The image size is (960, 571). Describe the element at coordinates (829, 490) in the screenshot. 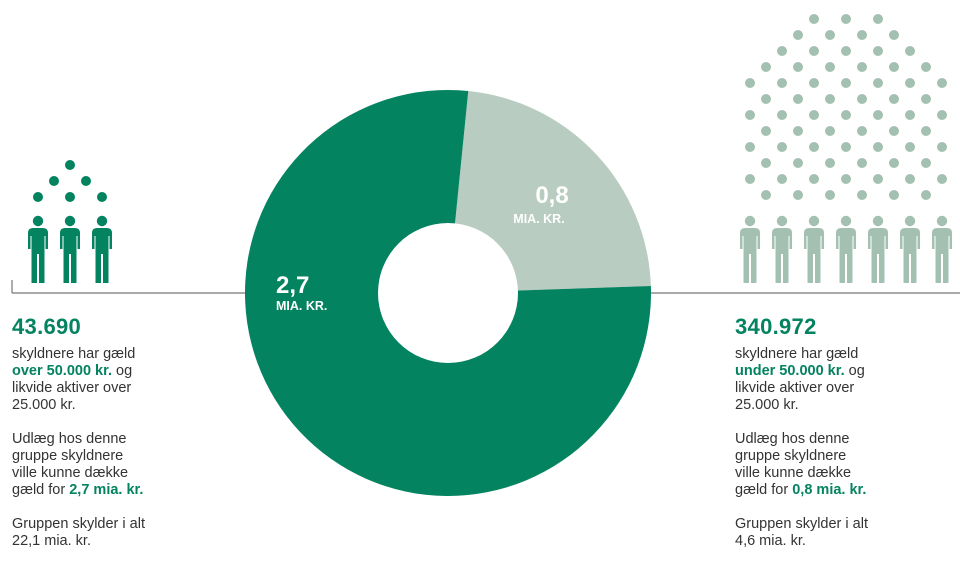

I see `right-cover-amount: 0,8 mia. kr.` at that location.